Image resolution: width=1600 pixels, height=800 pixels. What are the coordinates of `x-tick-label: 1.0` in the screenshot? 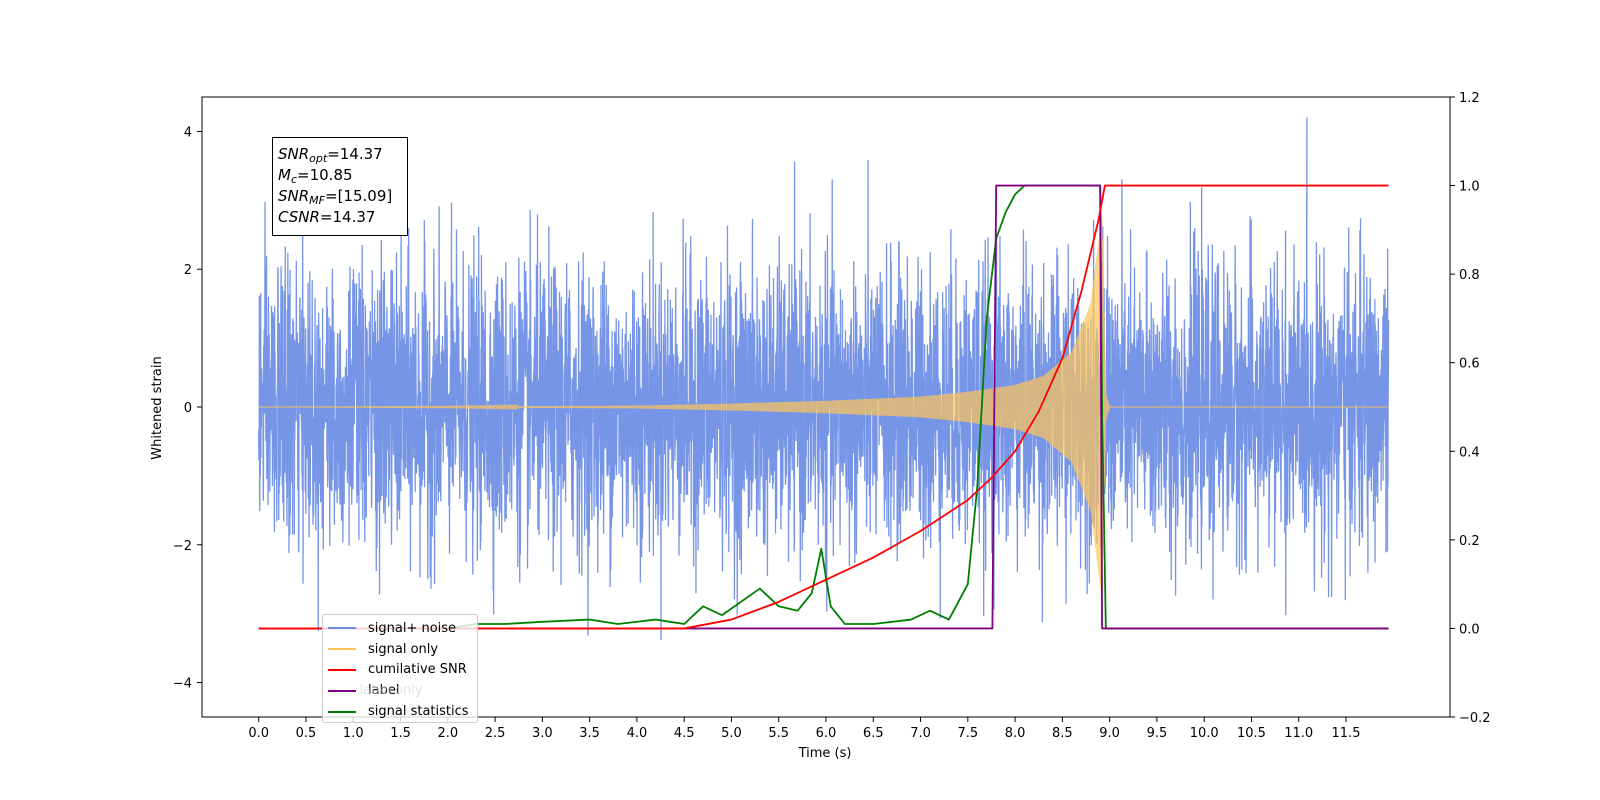 It's located at (353, 733).